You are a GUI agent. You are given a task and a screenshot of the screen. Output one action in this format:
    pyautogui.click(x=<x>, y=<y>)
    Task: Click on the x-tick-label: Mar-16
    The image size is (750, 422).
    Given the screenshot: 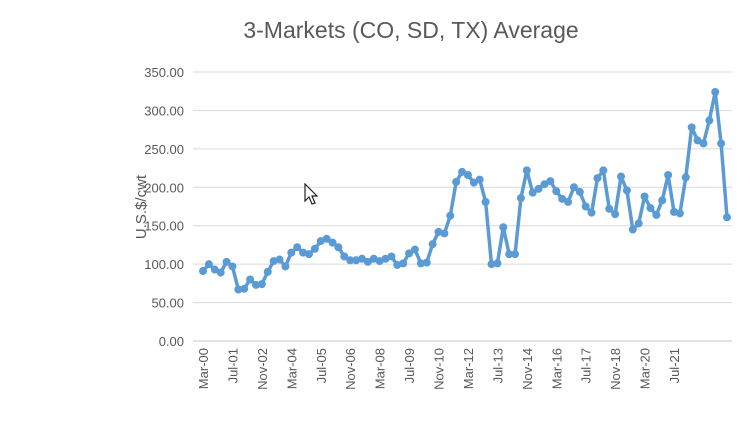 What is the action you would take?
    pyautogui.click(x=556, y=368)
    